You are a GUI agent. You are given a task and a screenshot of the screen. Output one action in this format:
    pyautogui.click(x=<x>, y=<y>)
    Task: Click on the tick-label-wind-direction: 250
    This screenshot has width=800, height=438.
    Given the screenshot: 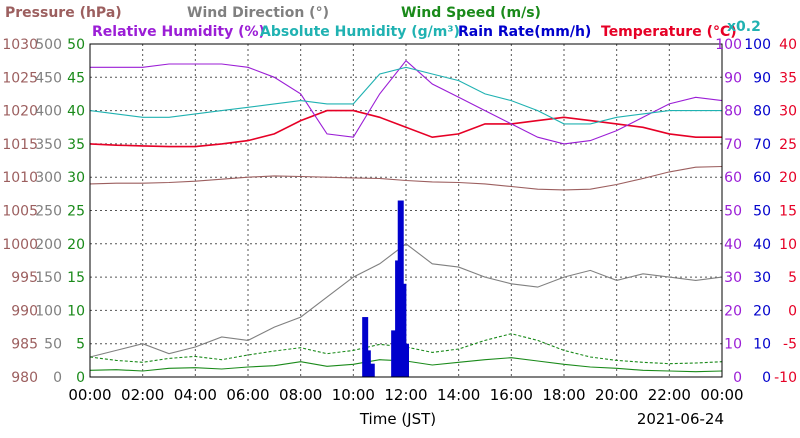 What is the action you would take?
    pyautogui.click(x=48, y=212)
    